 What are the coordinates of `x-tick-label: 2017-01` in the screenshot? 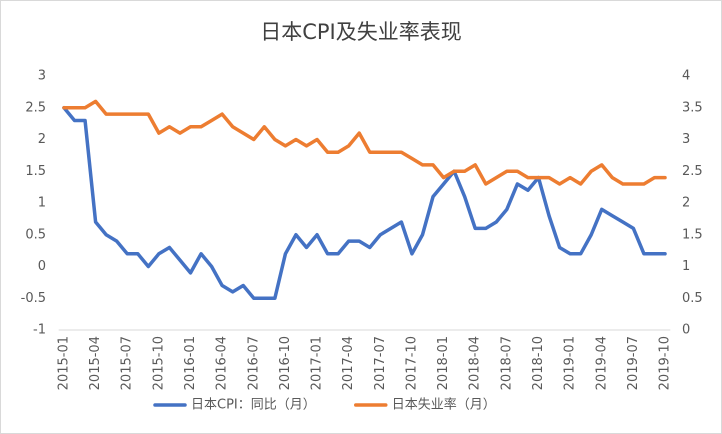 It's located at (317, 363).